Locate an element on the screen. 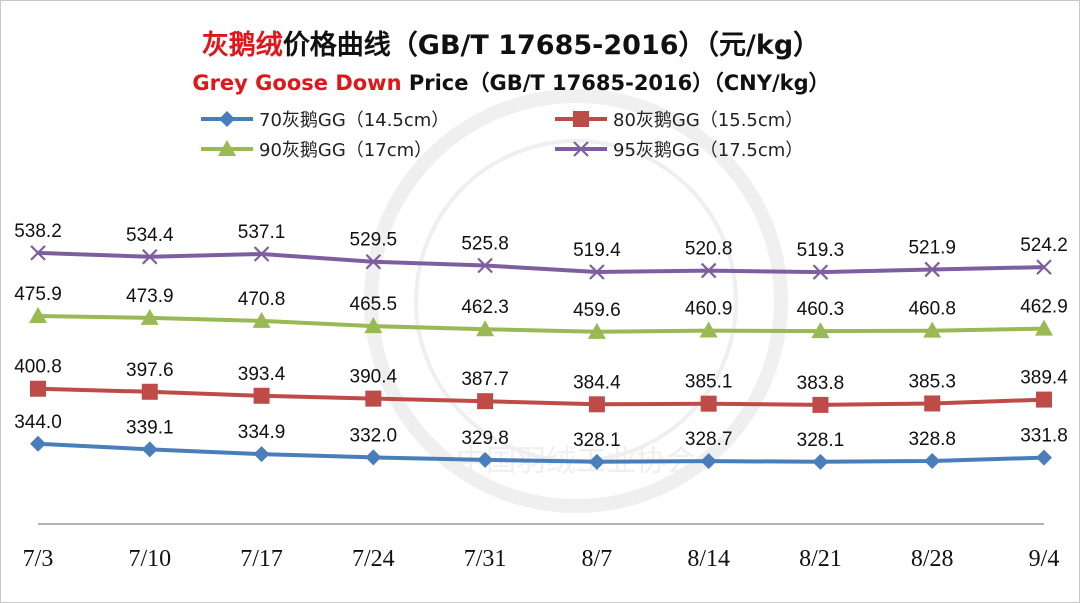  data-label-s3-6: 459.6 is located at coordinates (597, 310).